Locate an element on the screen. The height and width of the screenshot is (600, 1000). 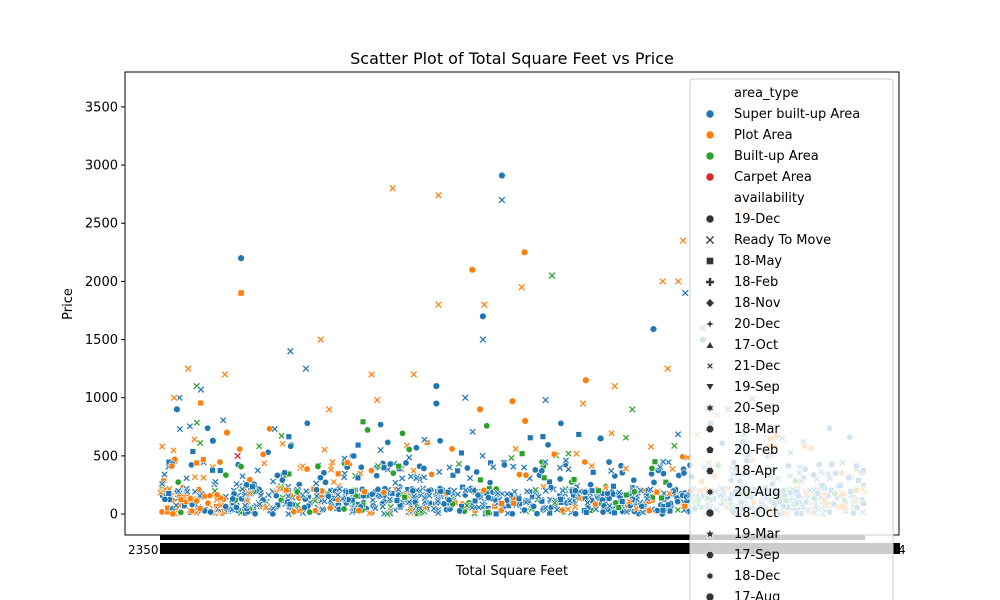
legend-entry-availability: 20-Feb is located at coordinates (756, 450).